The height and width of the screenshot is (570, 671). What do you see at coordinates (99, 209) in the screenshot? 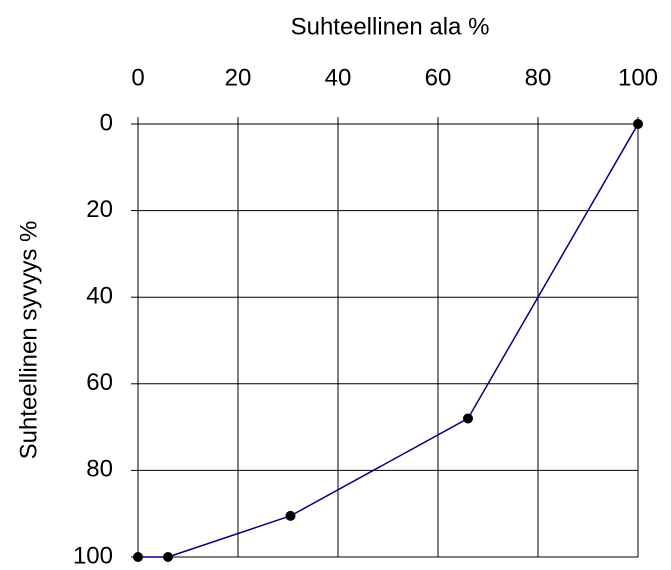
I see `y-tick-label: 20` at bounding box center [99, 209].